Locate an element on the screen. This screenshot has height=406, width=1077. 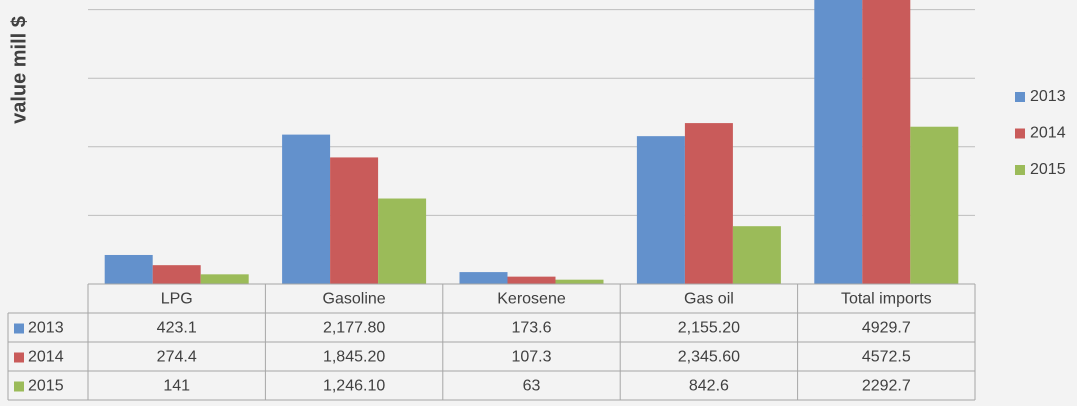
table-cell: 4929.7 is located at coordinates (886, 328).